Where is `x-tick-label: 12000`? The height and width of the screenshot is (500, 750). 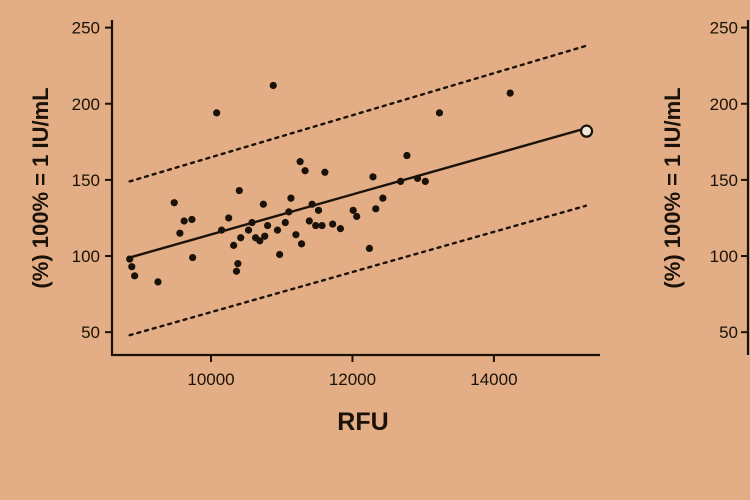
x-tick-label: 12000 is located at coordinates (352, 379).